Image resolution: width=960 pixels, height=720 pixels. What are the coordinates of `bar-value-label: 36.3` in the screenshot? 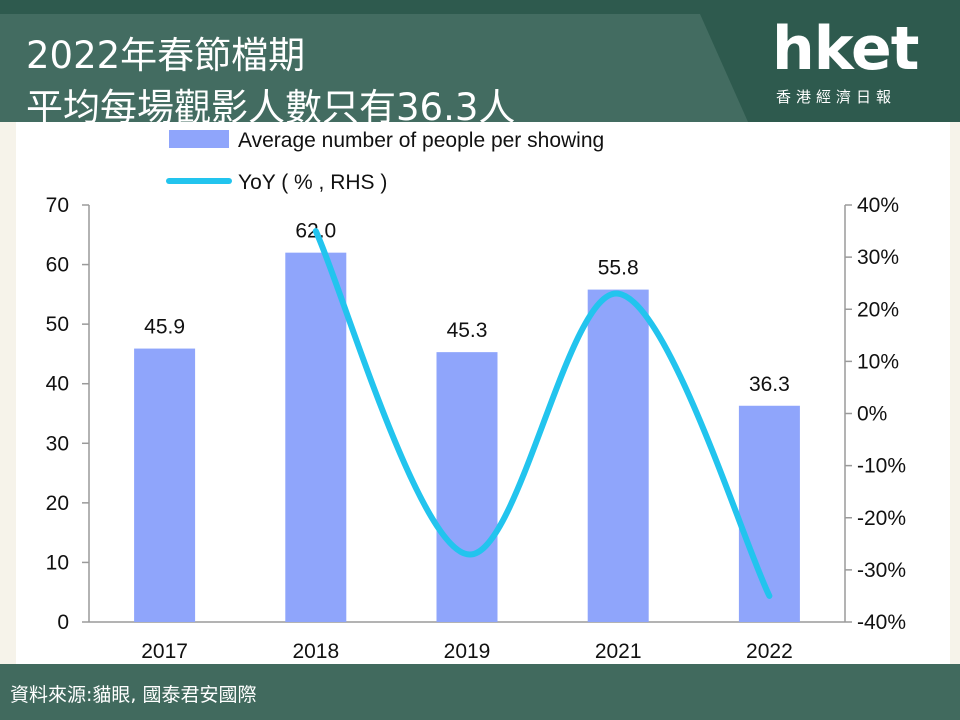 It's located at (769, 384).